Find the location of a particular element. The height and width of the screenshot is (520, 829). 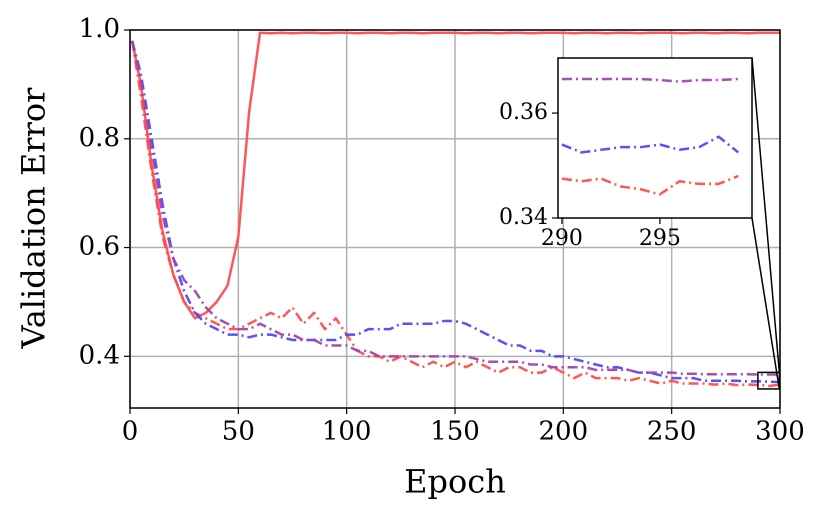

x-tick-label: 150 is located at coordinates (455, 432).